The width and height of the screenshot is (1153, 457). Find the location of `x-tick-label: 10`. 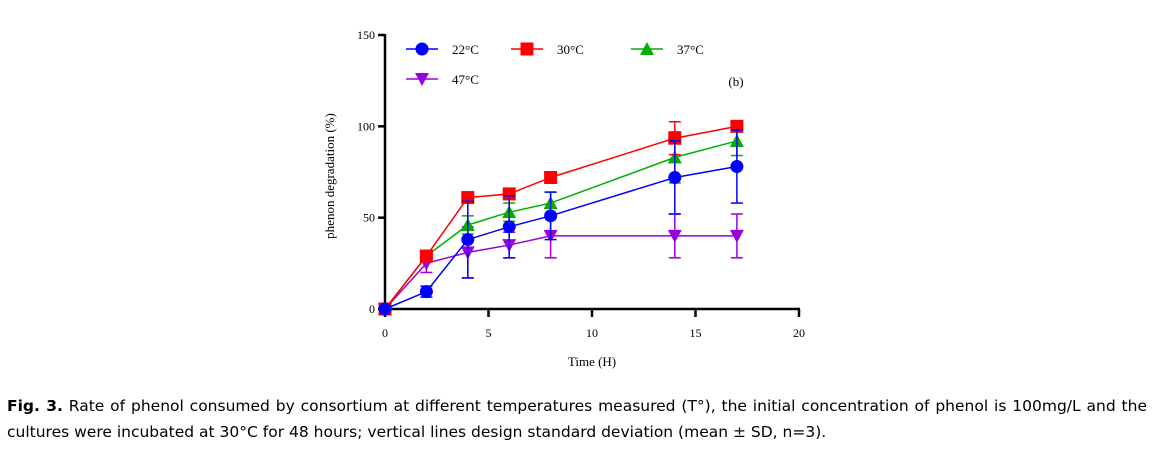

x-tick-label: 10 is located at coordinates (592, 333).